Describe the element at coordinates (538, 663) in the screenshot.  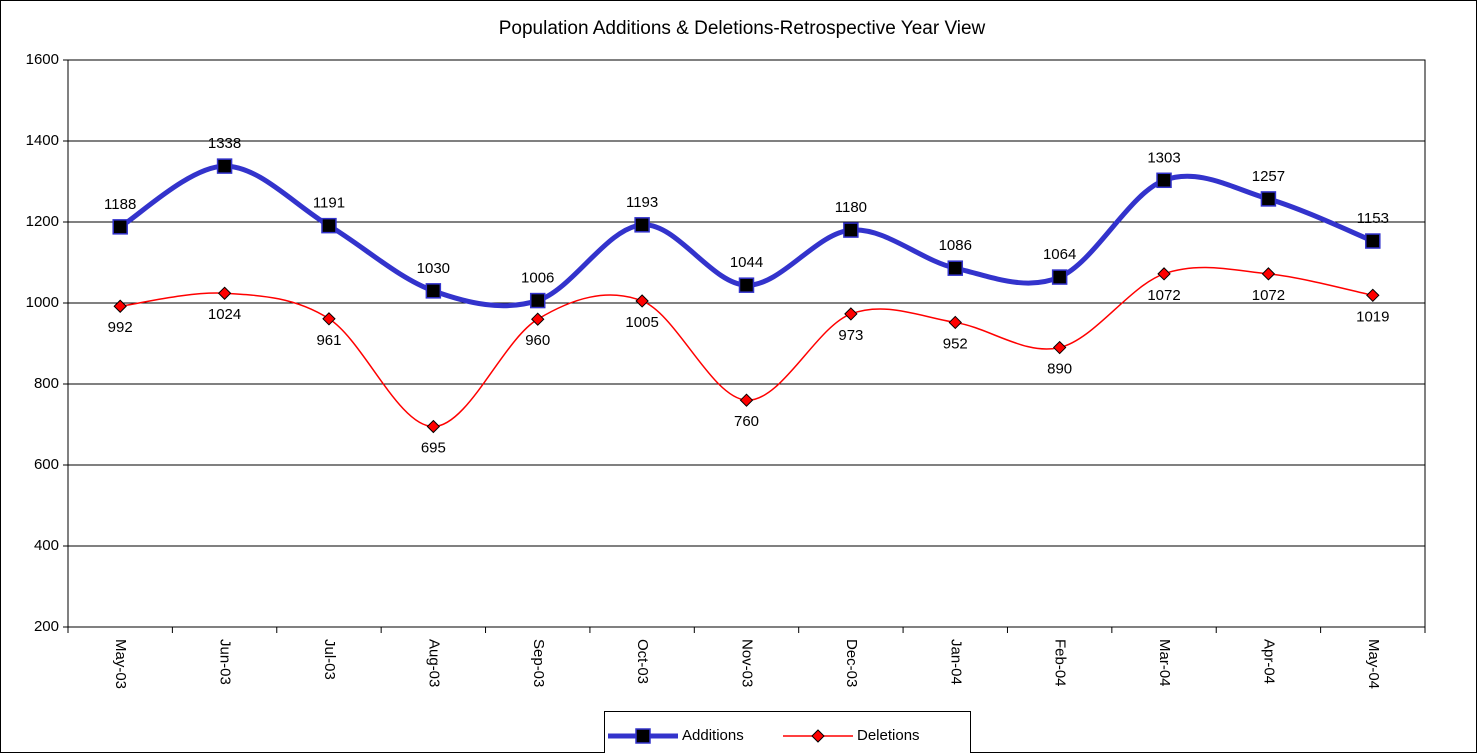
I see `x-tick-label: Sep-03` at that location.